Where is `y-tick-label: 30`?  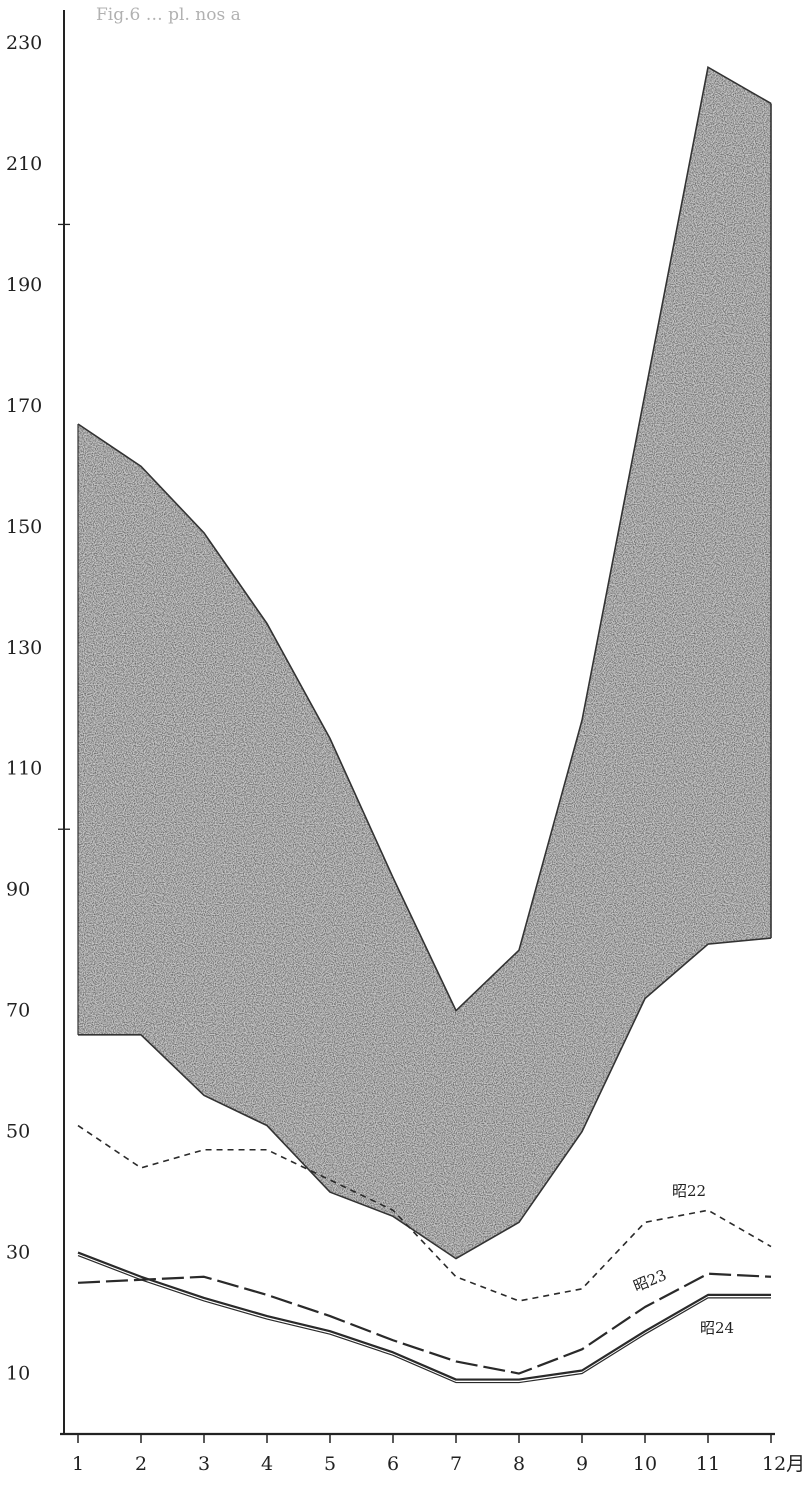 y-tick-label: 30 is located at coordinates (18, 1253).